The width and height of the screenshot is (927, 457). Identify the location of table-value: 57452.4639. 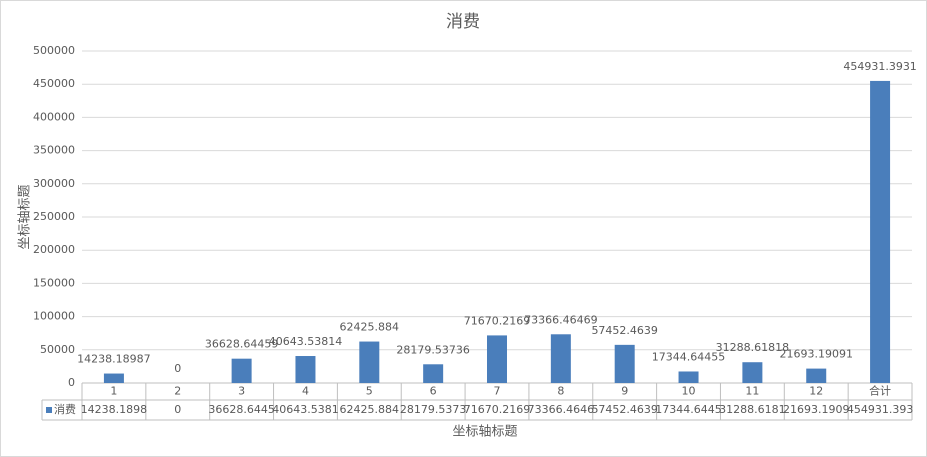
(624, 409).